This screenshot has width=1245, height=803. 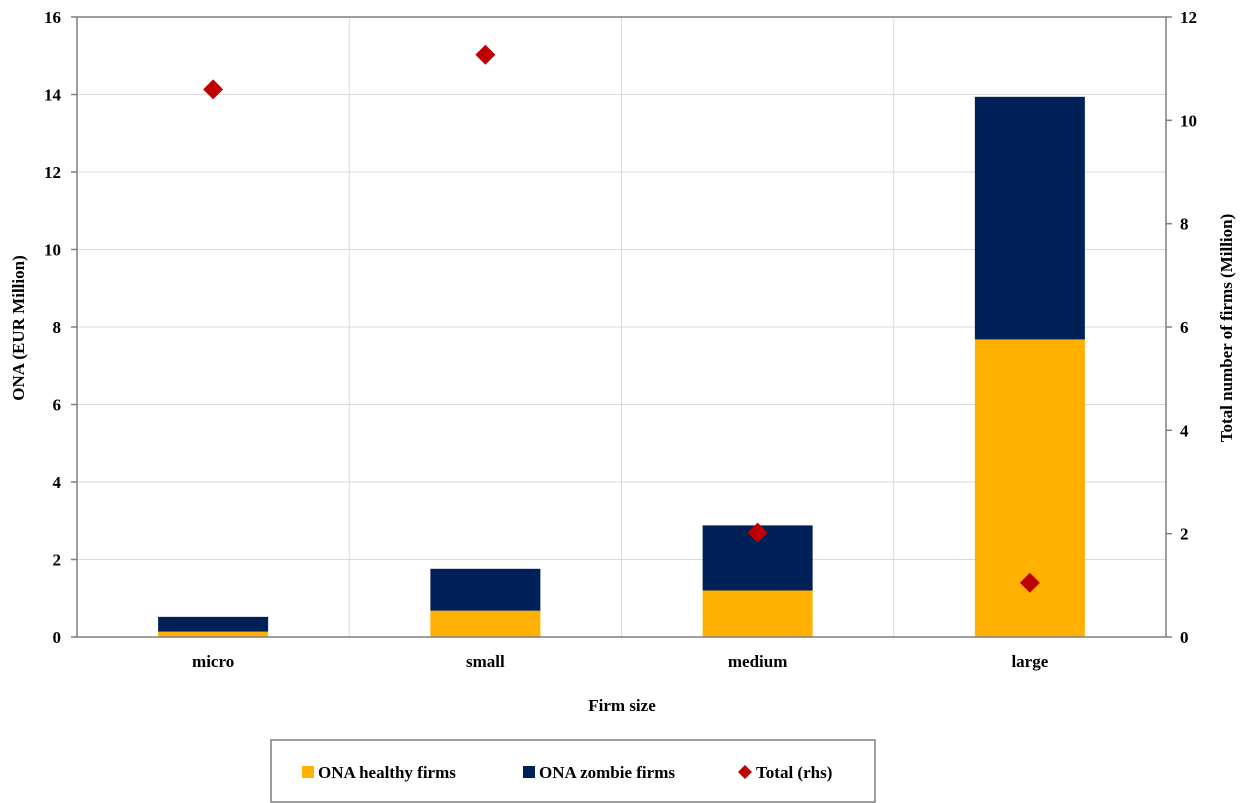 What do you see at coordinates (57, 482) in the screenshot?
I see `y-tick-label: 4` at bounding box center [57, 482].